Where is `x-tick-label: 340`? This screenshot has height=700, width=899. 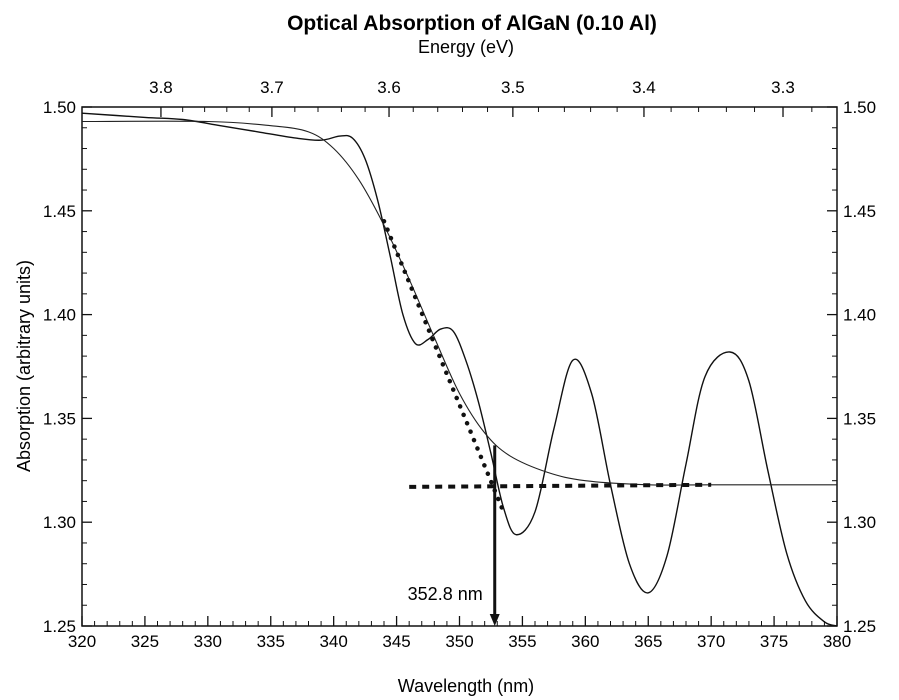
x-tick-label: 340 is located at coordinates (333, 641).